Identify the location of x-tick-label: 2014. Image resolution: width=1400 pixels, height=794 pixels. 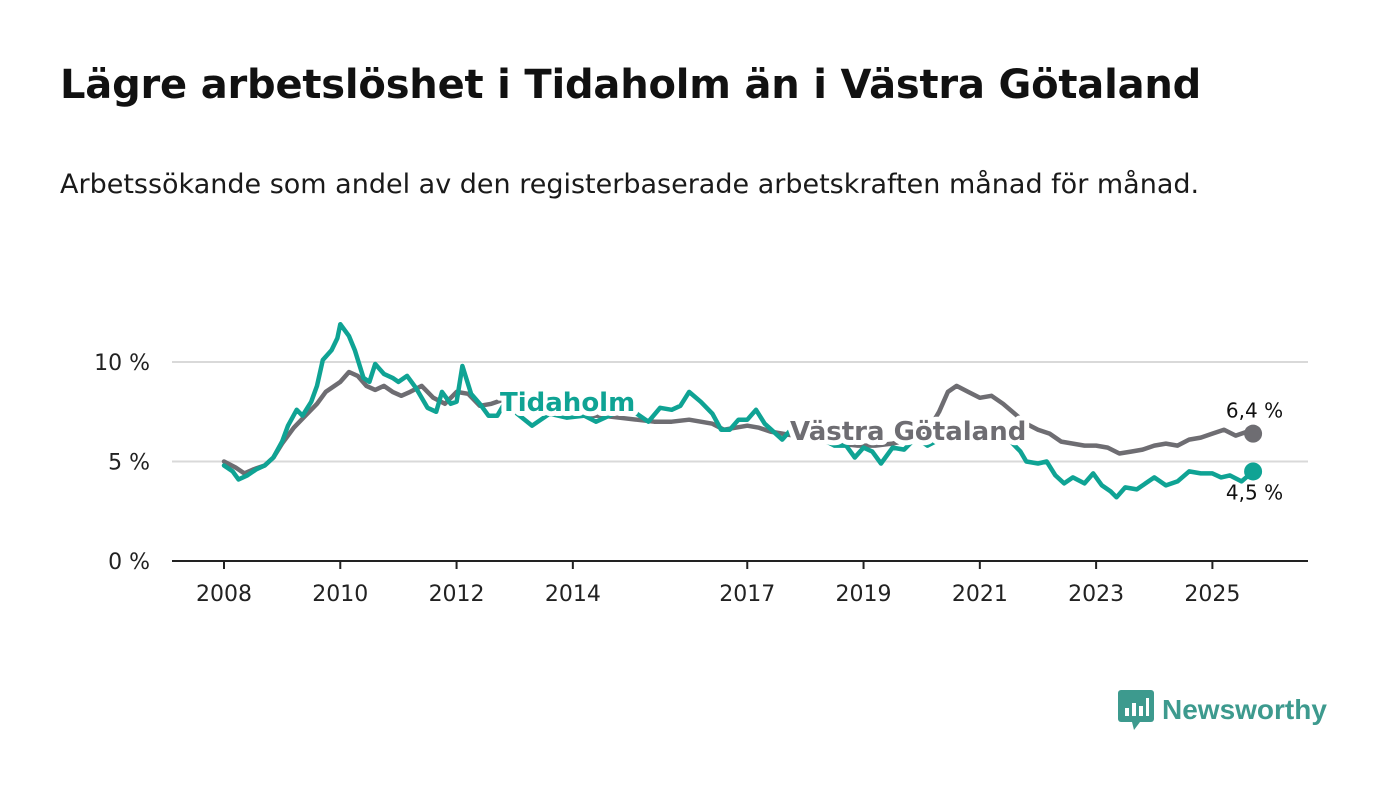
(573, 594).